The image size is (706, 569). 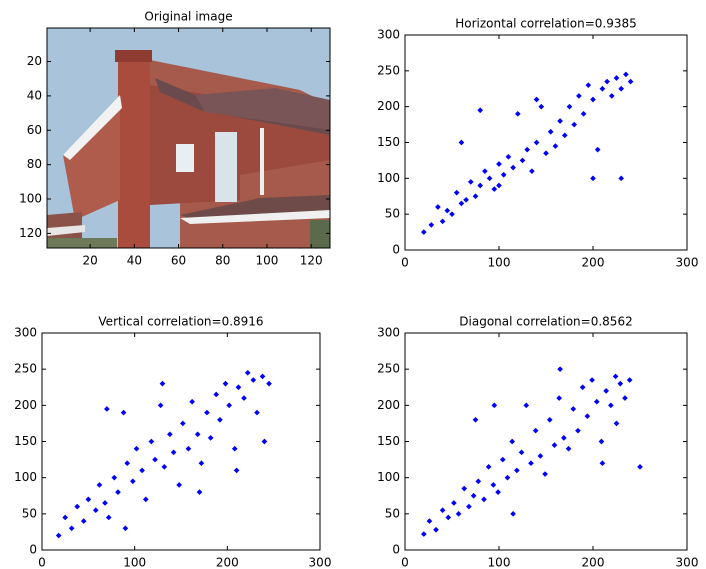 I want to click on y-tick-label: 40, so click(x=34, y=95).